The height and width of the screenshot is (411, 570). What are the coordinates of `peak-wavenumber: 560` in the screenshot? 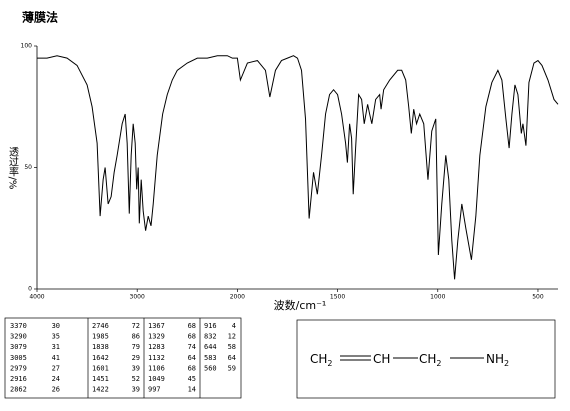 It's located at (210, 368).